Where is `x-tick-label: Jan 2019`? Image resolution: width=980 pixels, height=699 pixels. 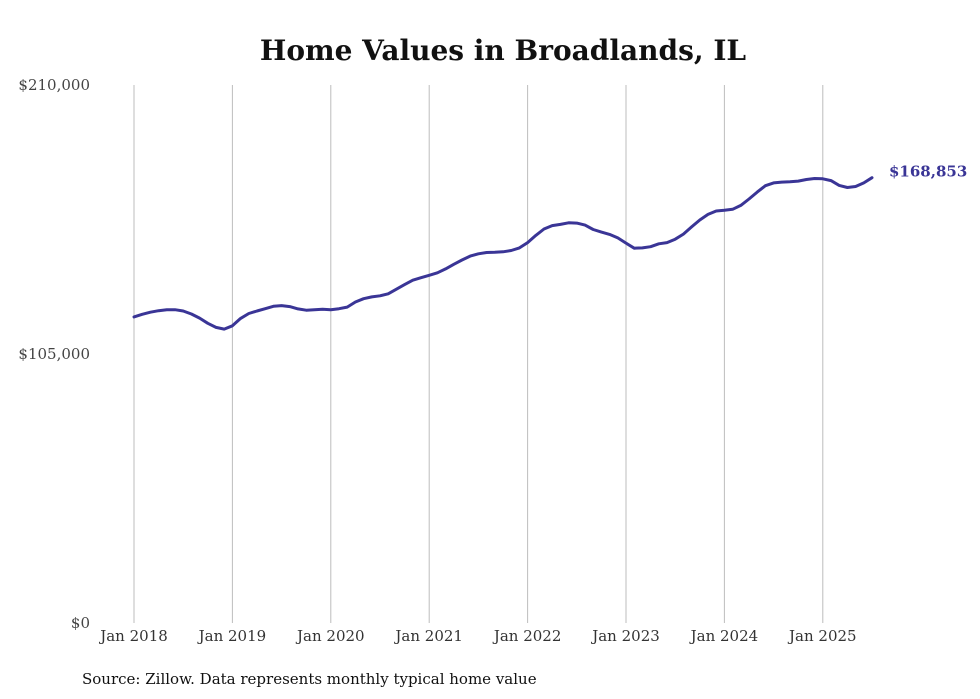 x-tick-label: Jan 2019 is located at coordinates (232, 636).